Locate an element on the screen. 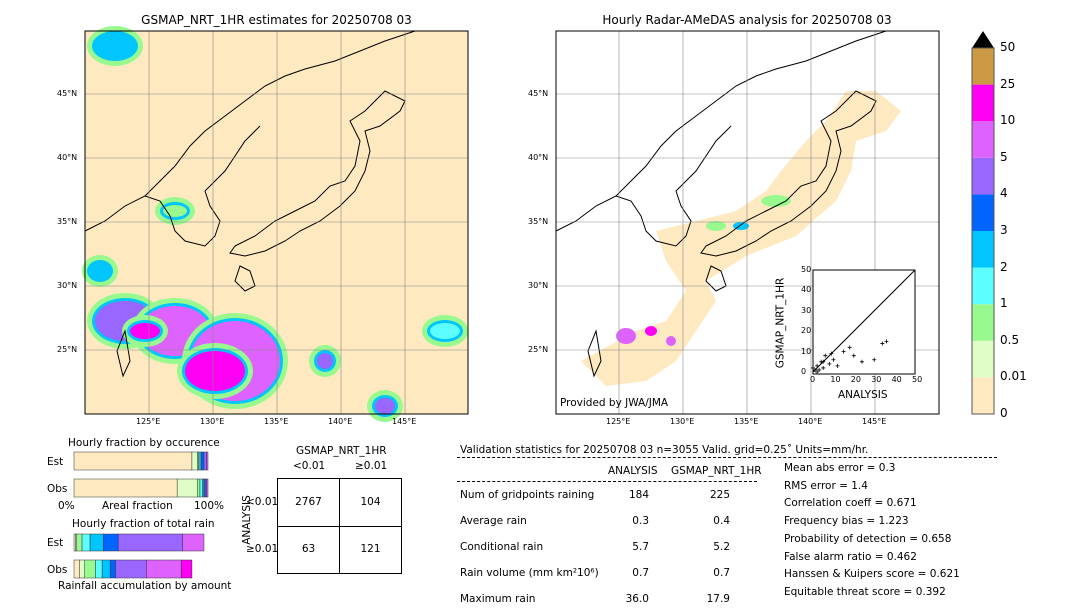  scatter-xlabel: ANALYSIS is located at coordinates (863, 395).